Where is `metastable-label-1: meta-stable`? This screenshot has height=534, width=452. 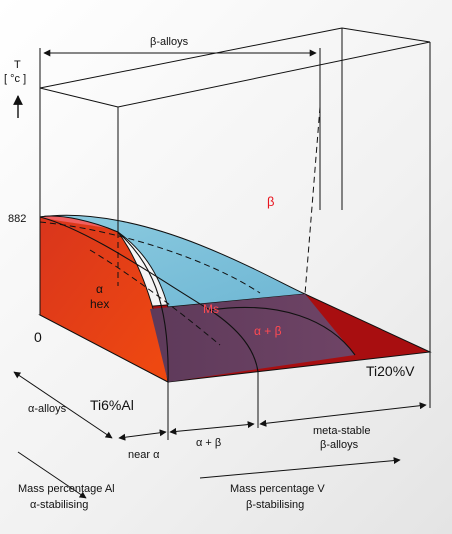 metastable-label-1: meta-stable is located at coordinates (341, 431).